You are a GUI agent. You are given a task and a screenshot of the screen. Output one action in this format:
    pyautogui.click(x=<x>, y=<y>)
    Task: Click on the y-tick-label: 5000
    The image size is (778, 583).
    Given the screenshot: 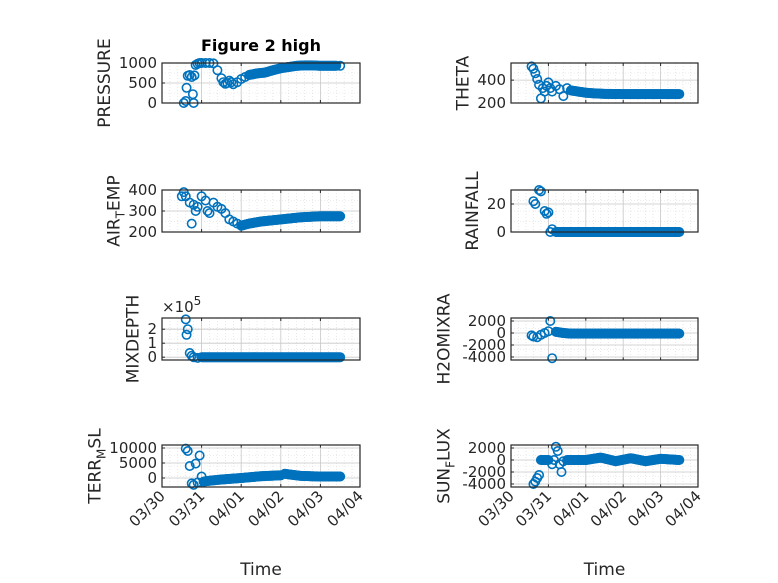 What is the action you would take?
    pyautogui.click(x=138, y=463)
    